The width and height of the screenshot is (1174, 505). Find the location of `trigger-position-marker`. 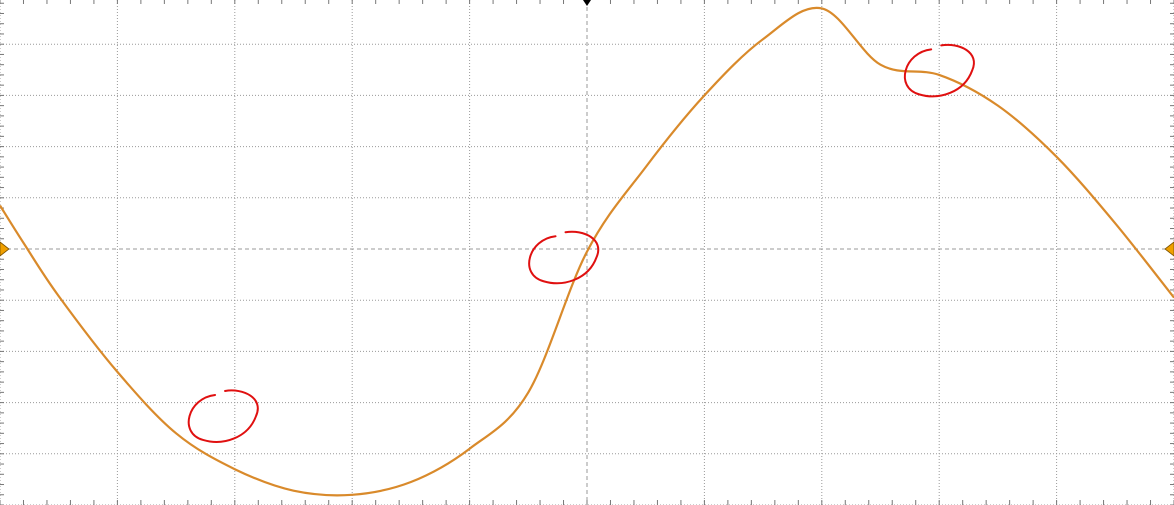

trigger-position-marker is located at coordinates (587, 3).